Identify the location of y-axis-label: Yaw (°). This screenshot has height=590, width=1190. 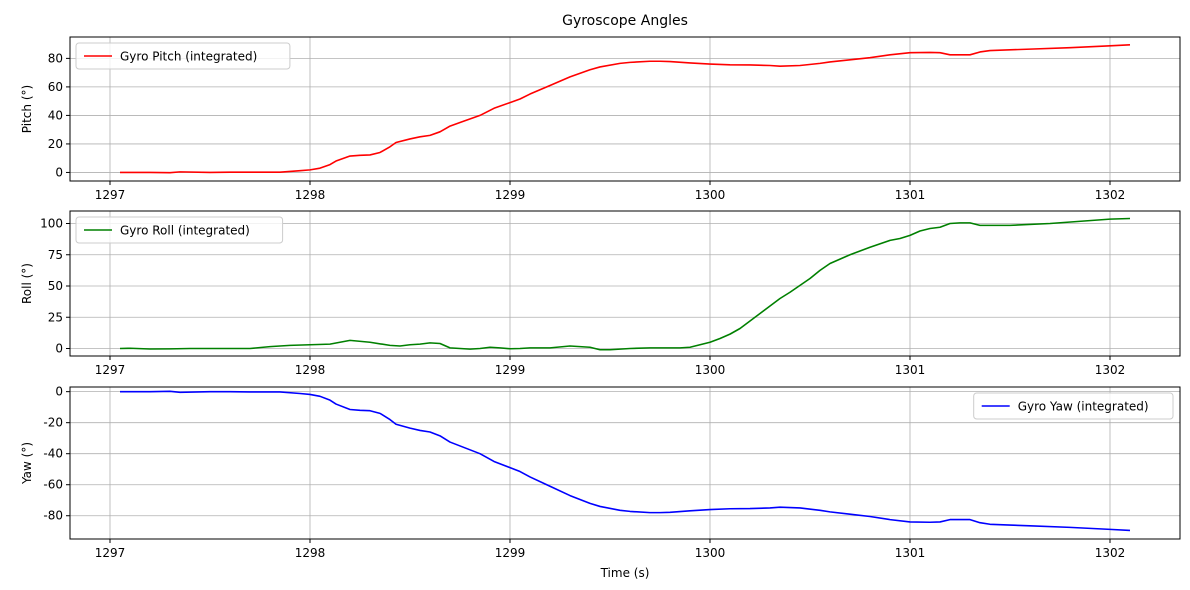
(27, 463).